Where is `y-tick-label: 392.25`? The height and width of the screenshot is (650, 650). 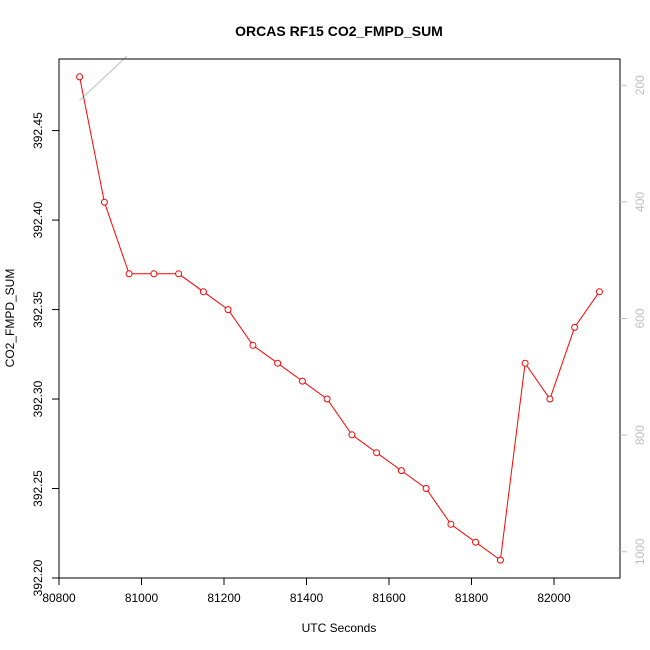
y-tick-label: 392.25 is located at coordinates (38, 488).